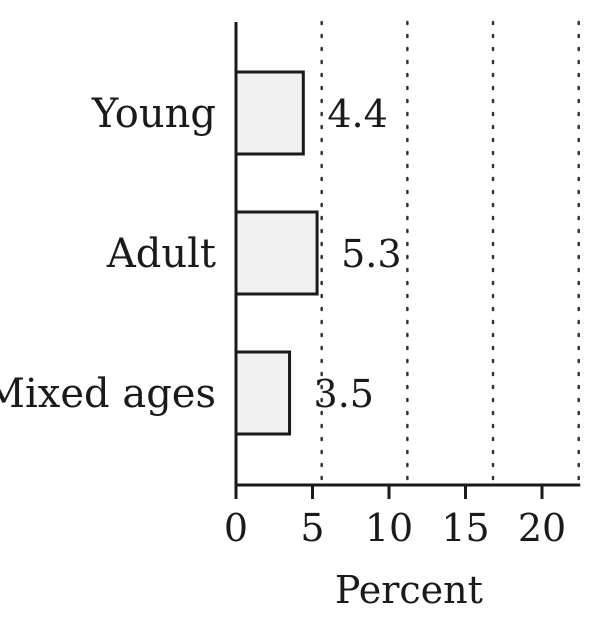 This screenshot has width=600, height=625. What do you see at coordinates (389, 528) in the screenshot?
I see `x-tick-label-10: 10` at bounding box center [389, 528].